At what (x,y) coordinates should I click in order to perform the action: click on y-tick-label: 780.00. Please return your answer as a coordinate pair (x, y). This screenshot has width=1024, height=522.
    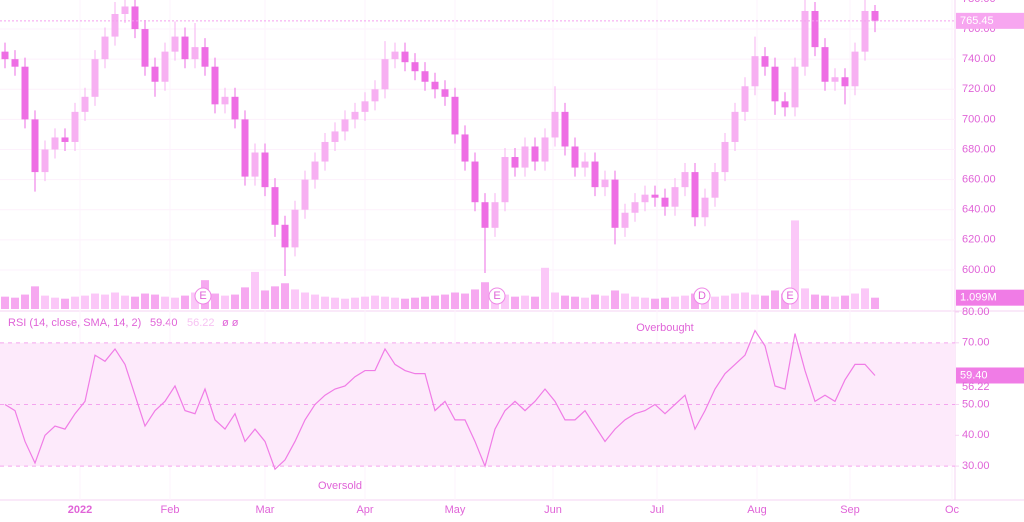
    Looking at the image, I should click on (979, 2).